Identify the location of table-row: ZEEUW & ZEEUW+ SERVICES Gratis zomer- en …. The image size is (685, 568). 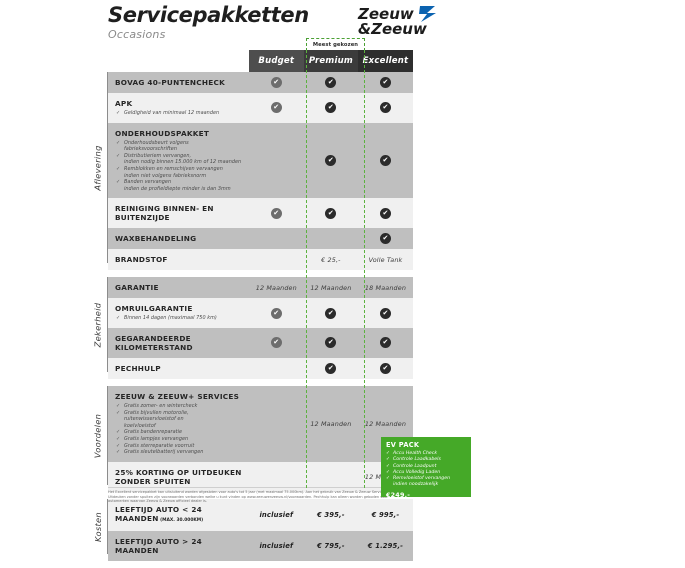
(260, 423).